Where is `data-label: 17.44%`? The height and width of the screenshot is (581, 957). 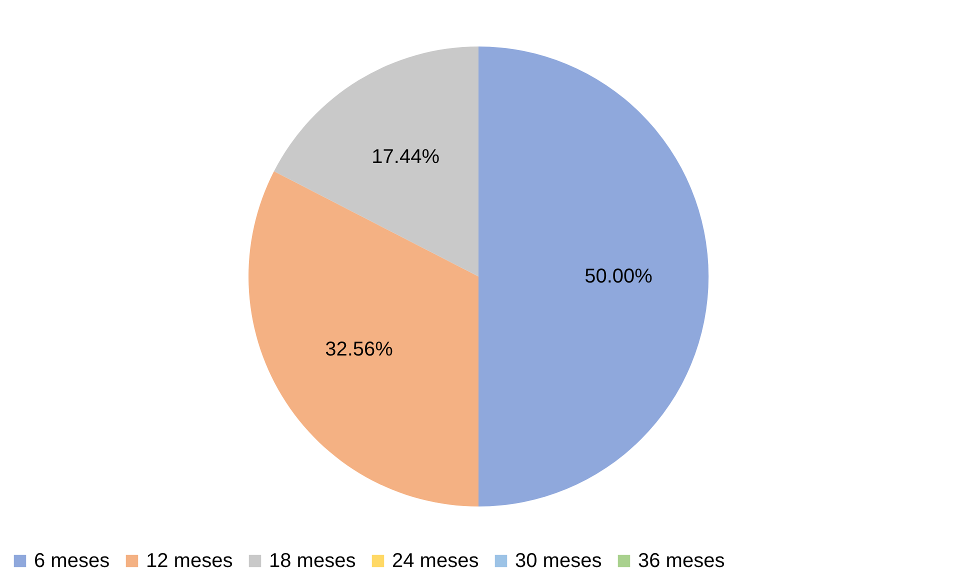 data-label: 17.44% is located at coordinates (406, 157).